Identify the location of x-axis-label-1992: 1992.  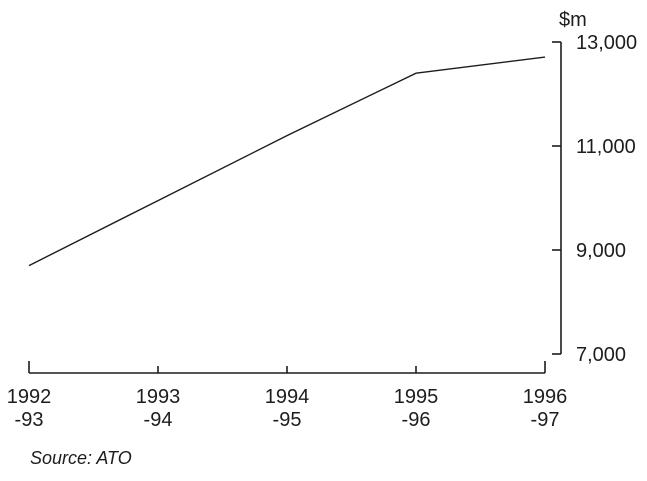
(29, 397).